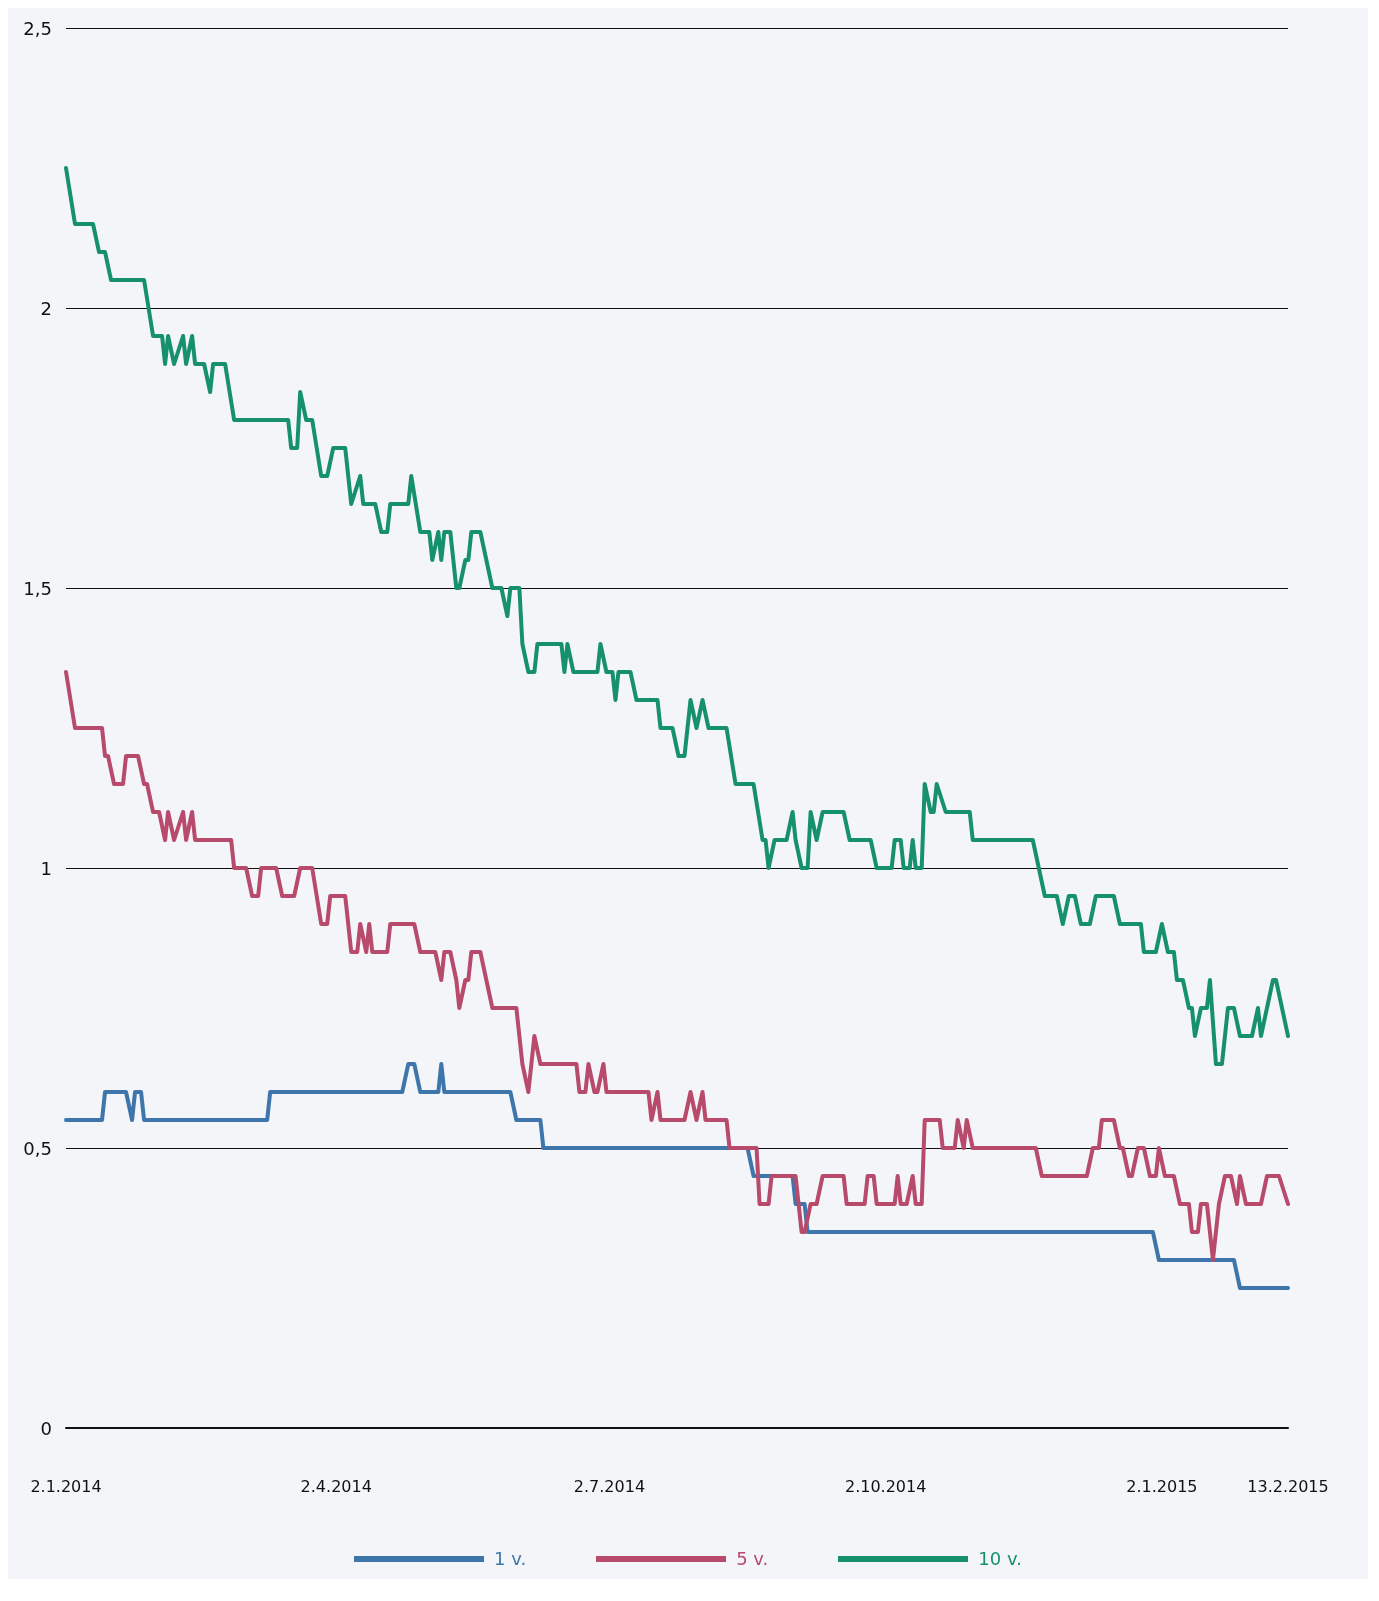 This screenshot has height=1601, width=1379. What do you see at coordinates (677, 1176) in the screenshot?
I see `line-series` at bounding box center [677, 1176].